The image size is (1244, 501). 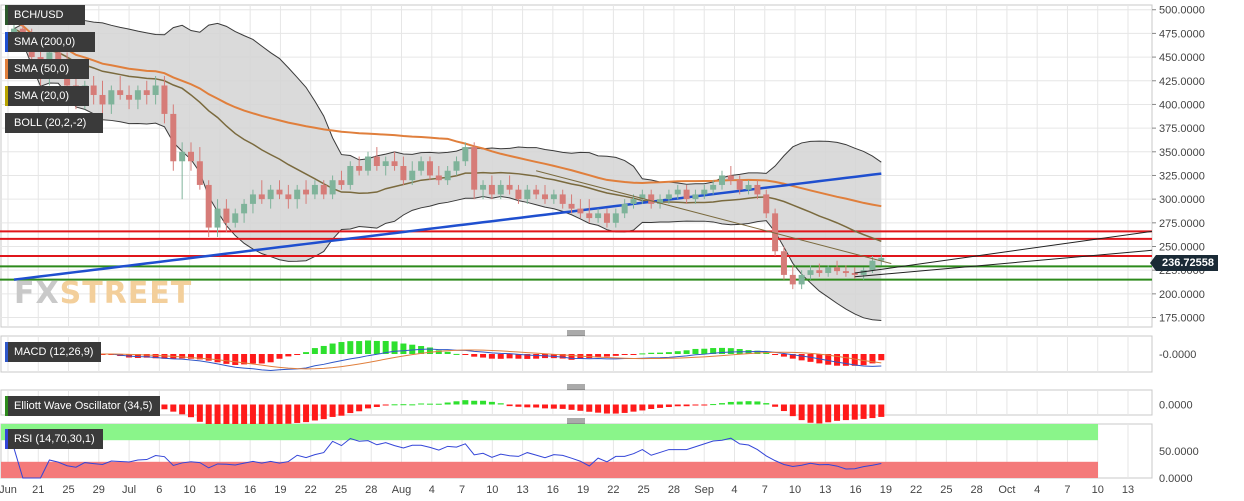 I want to click on price-y-tick-label: 350.0000, so click(x=1182, y=153).